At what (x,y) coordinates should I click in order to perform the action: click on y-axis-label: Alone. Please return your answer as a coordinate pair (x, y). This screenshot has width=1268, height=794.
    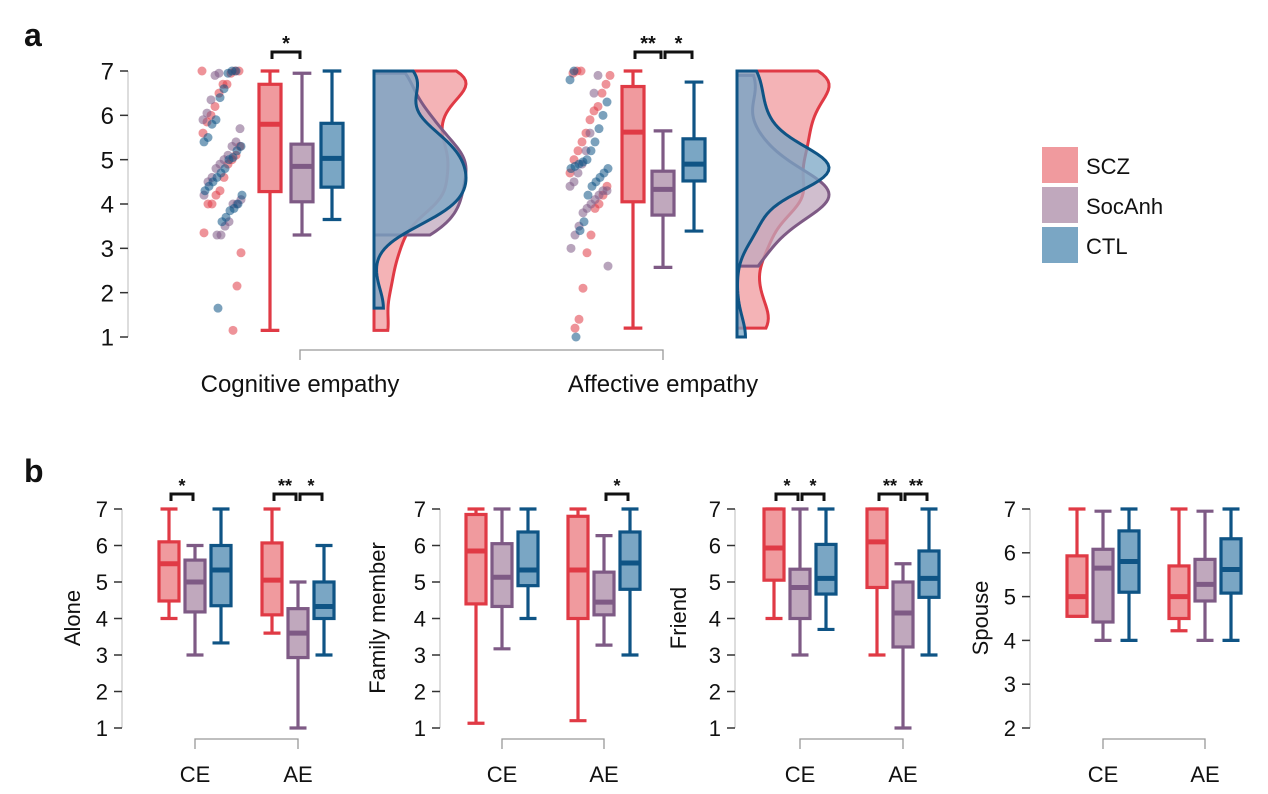
    Looking at the image, I should click on (72, 618).